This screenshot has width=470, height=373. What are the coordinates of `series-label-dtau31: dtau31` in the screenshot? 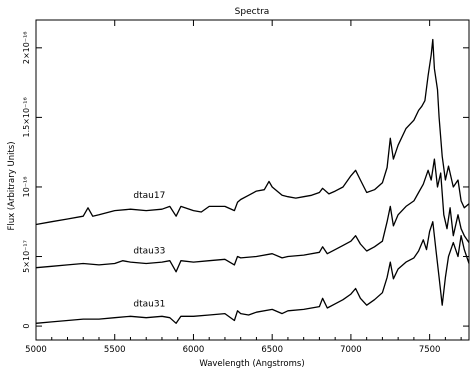 It's located at (149, 305).